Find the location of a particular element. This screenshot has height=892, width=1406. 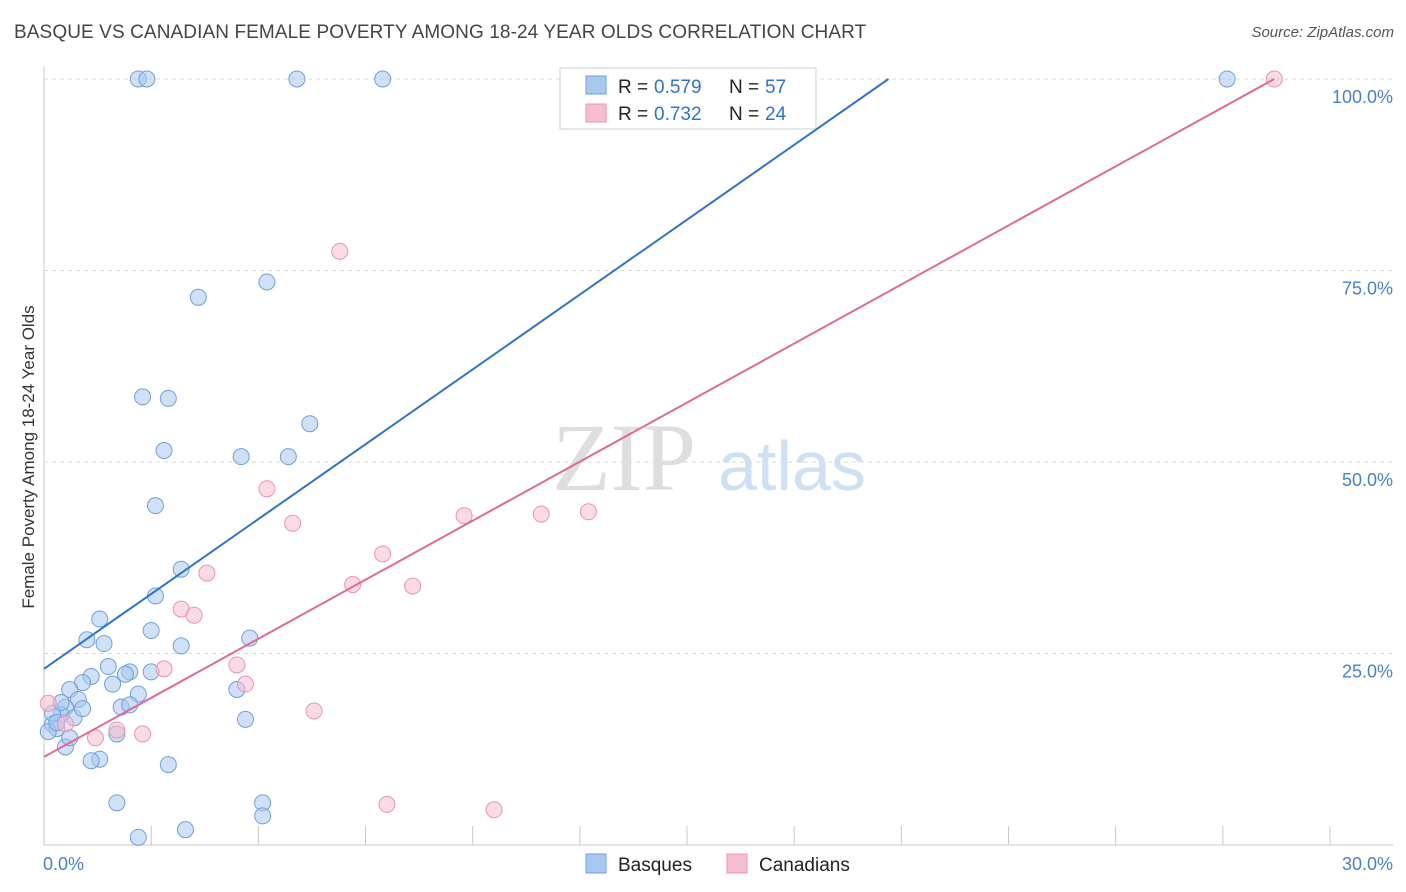

y-tick-label: 50.0% is located at coordinates (1367, 480).